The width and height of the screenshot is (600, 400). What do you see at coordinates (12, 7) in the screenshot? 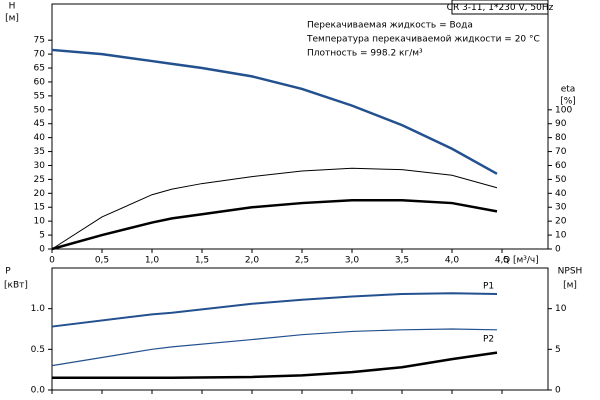
I see `y-axis-label: H` at bounding box center [12, 7].